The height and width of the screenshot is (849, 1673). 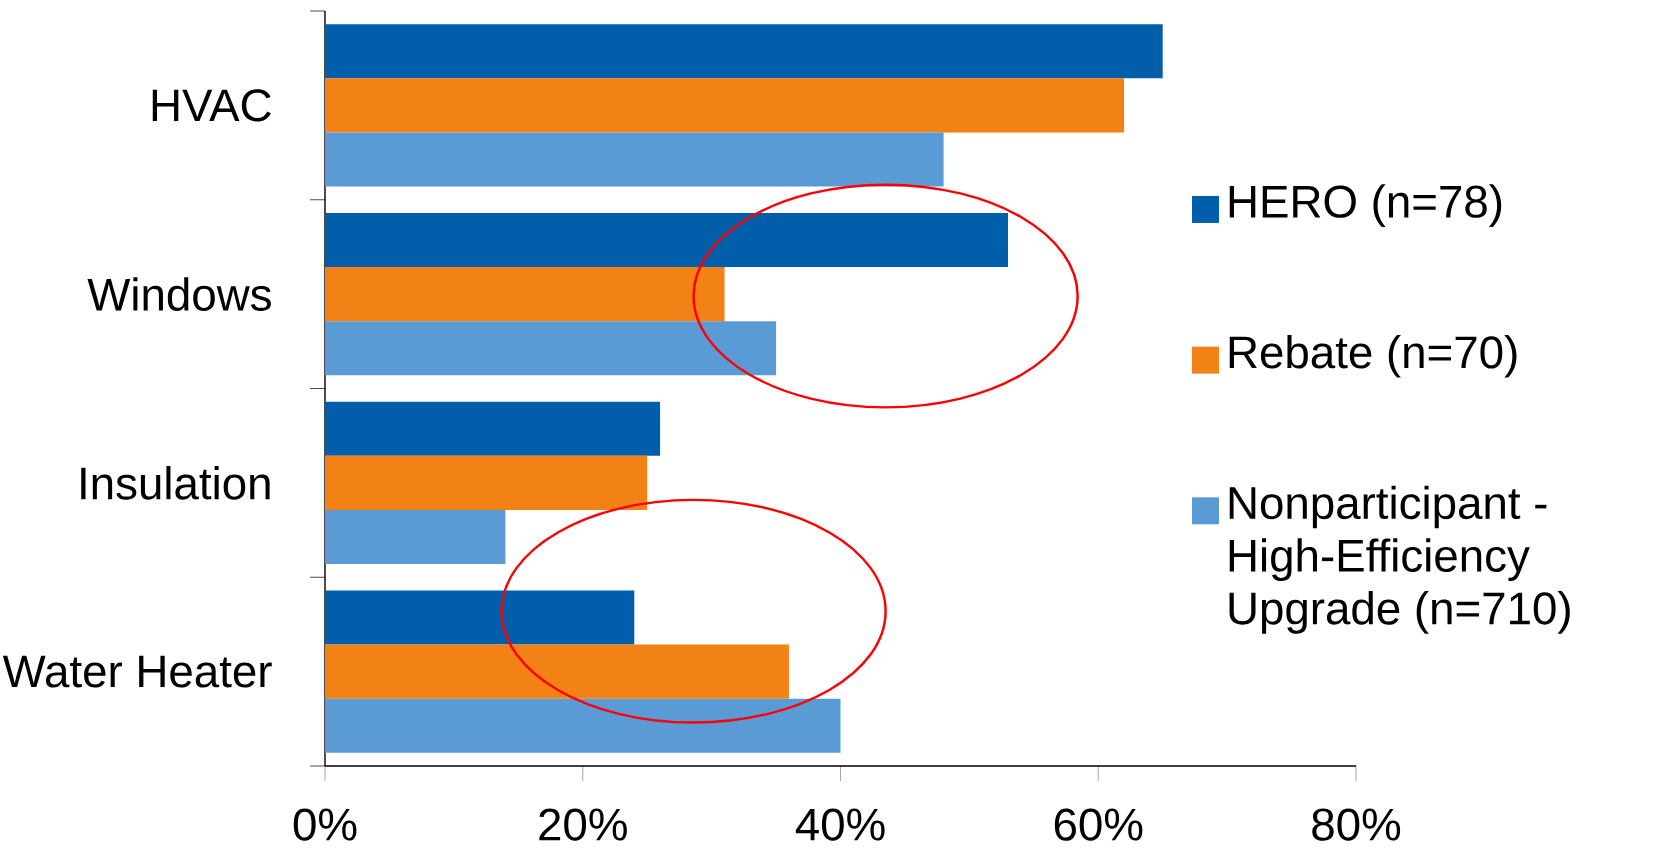 What do you see at coordinates (179, 294) in the screenshot?
I see `y-tick-label: Windows` at bounding box center [179, 294].